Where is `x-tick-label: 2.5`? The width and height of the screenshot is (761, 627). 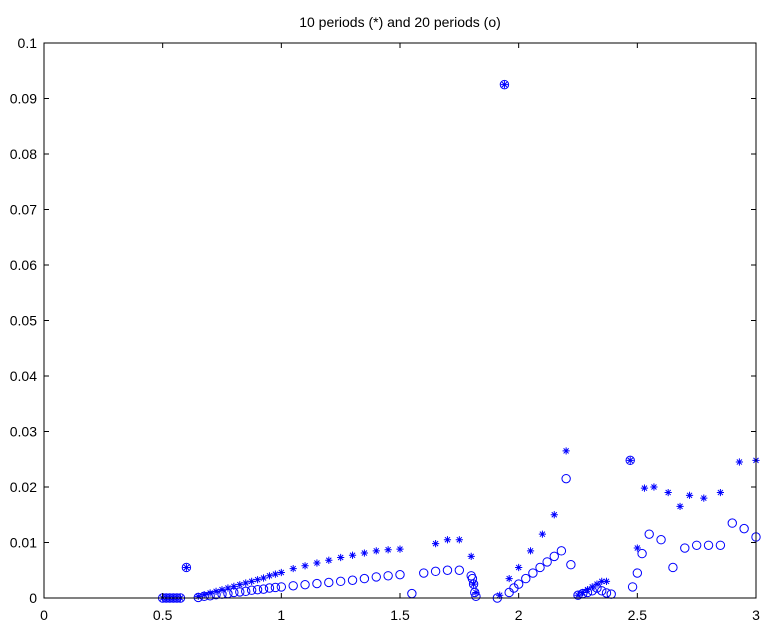
x-tick-label: 2.5 is located at coordinates (638, 615).